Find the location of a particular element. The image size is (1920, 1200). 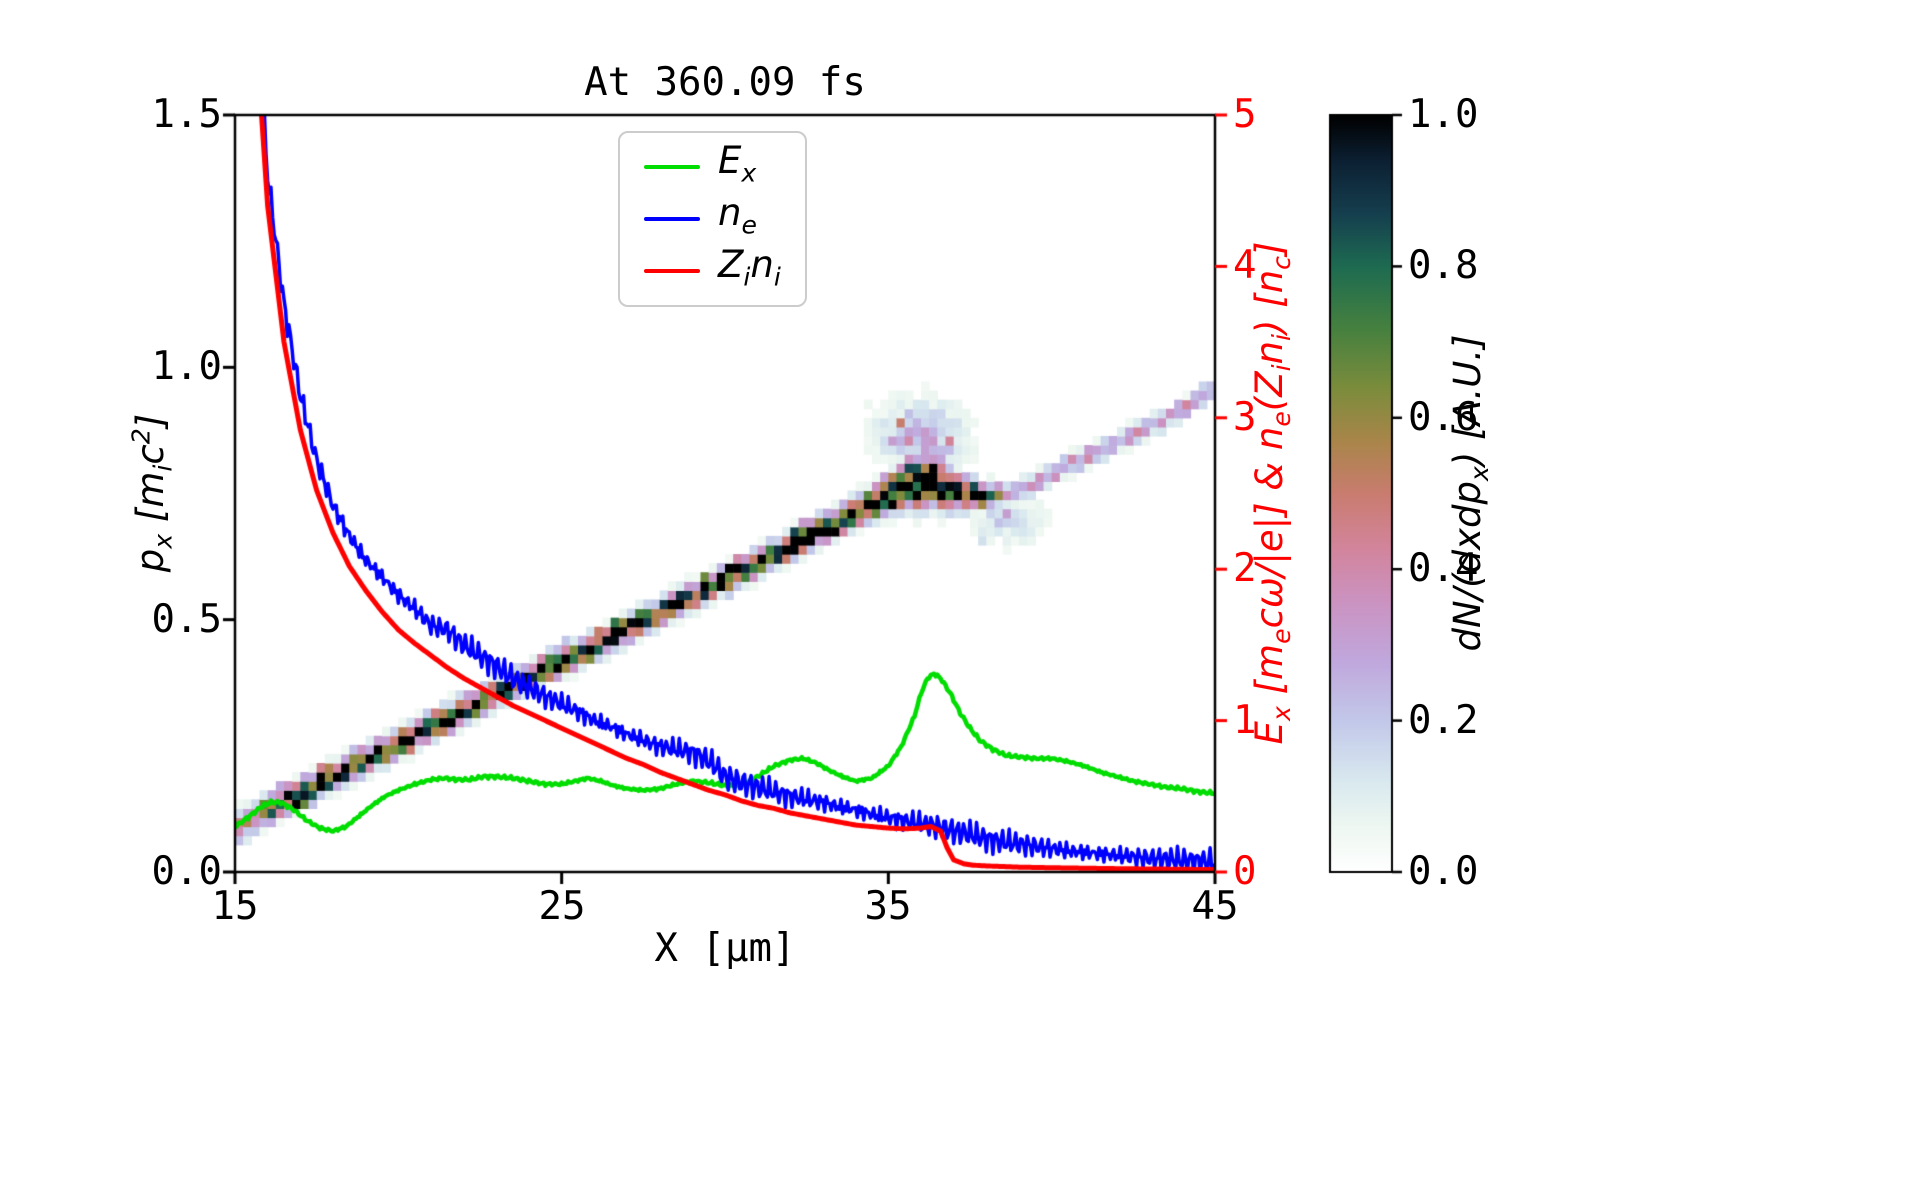

legend-item-ne: ne is located at coordinates (712, 216).